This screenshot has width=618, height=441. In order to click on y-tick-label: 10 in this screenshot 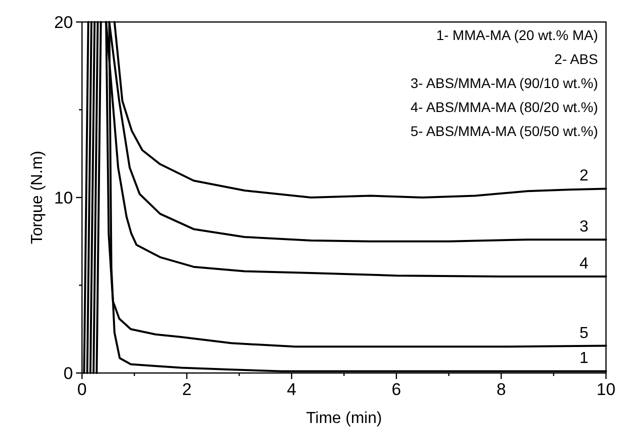, I will do `click(63, 198)`.